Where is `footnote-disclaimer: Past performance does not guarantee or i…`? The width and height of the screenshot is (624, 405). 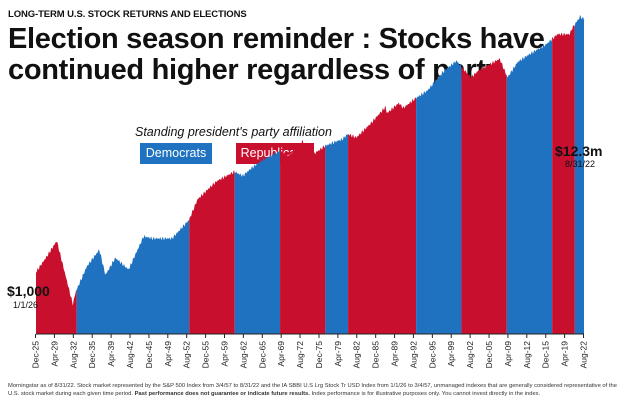 footnote-disclaimer: Past performance does not guarantee or i… is located at coordinates (222, 394).